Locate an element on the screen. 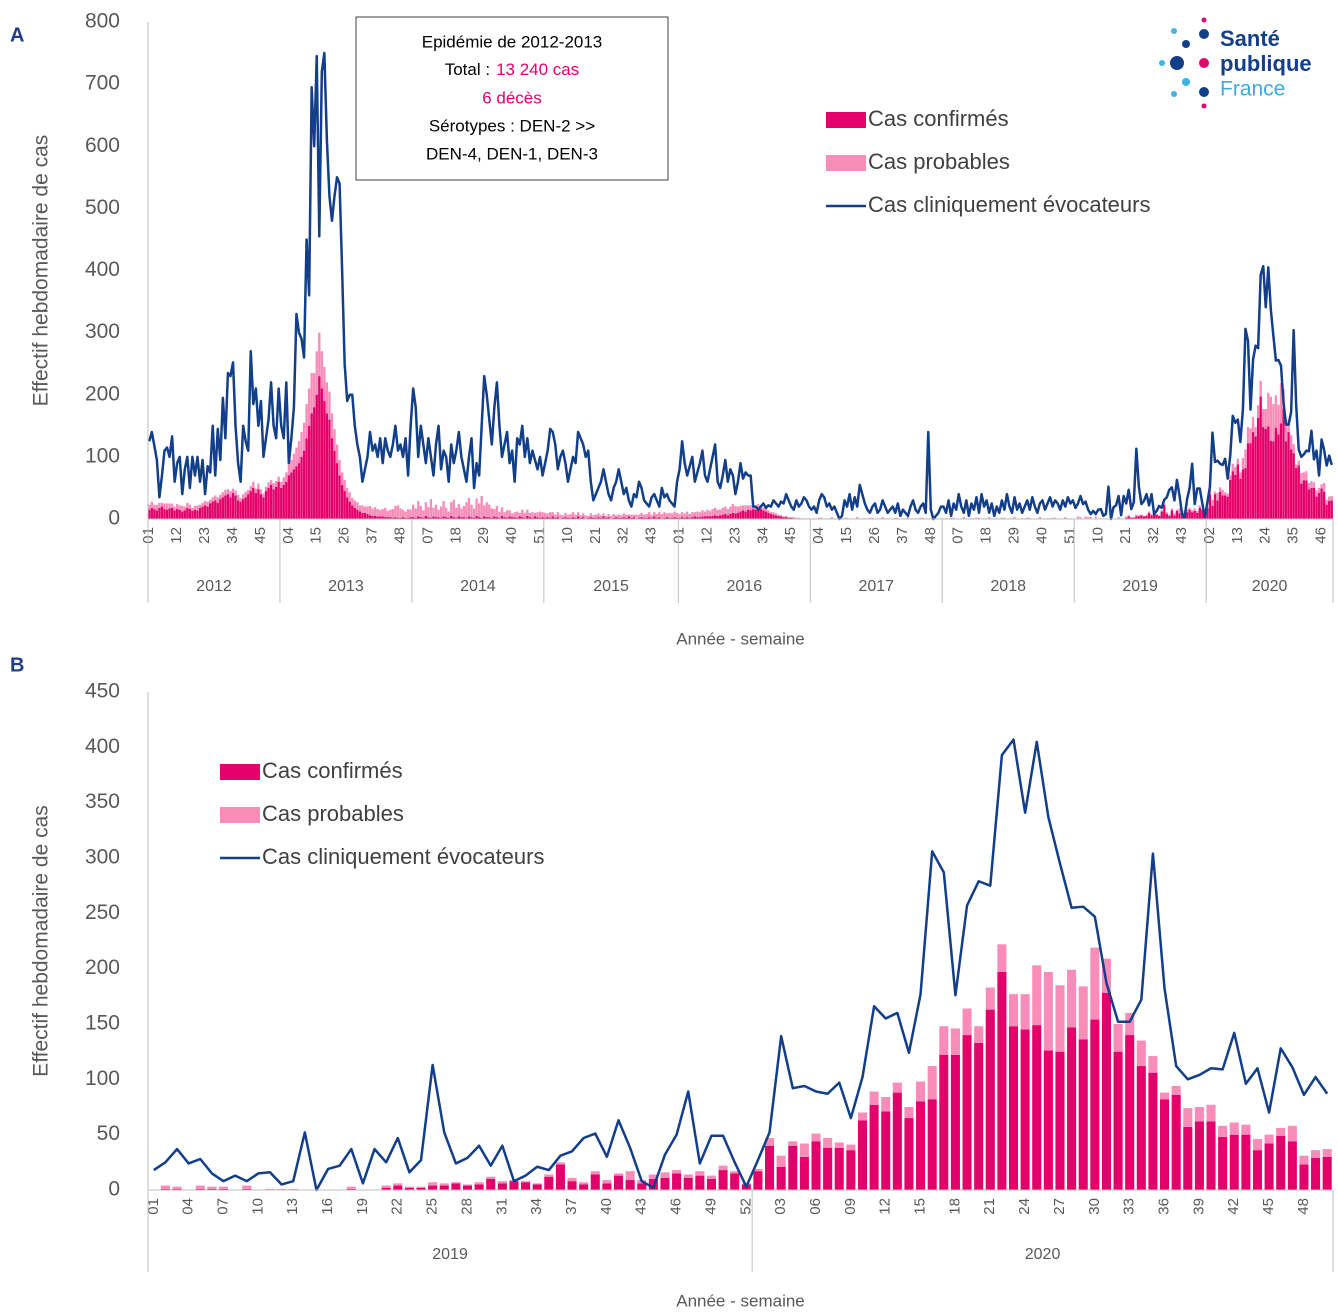 This screenshot has width=1338, height=1313. annotation-frame is located at coordinates (512, 98).